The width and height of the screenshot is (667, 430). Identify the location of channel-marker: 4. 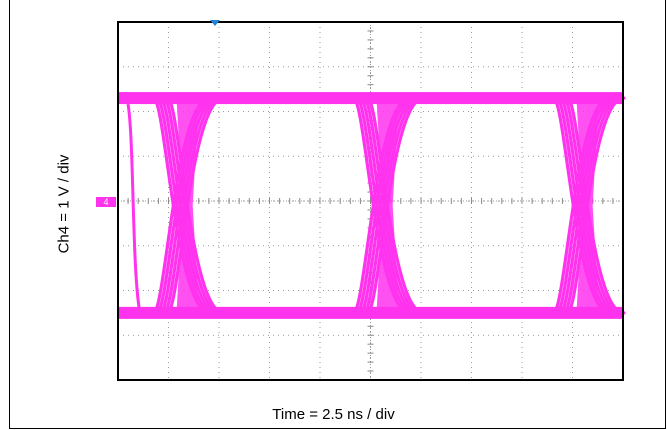
(106, 202).